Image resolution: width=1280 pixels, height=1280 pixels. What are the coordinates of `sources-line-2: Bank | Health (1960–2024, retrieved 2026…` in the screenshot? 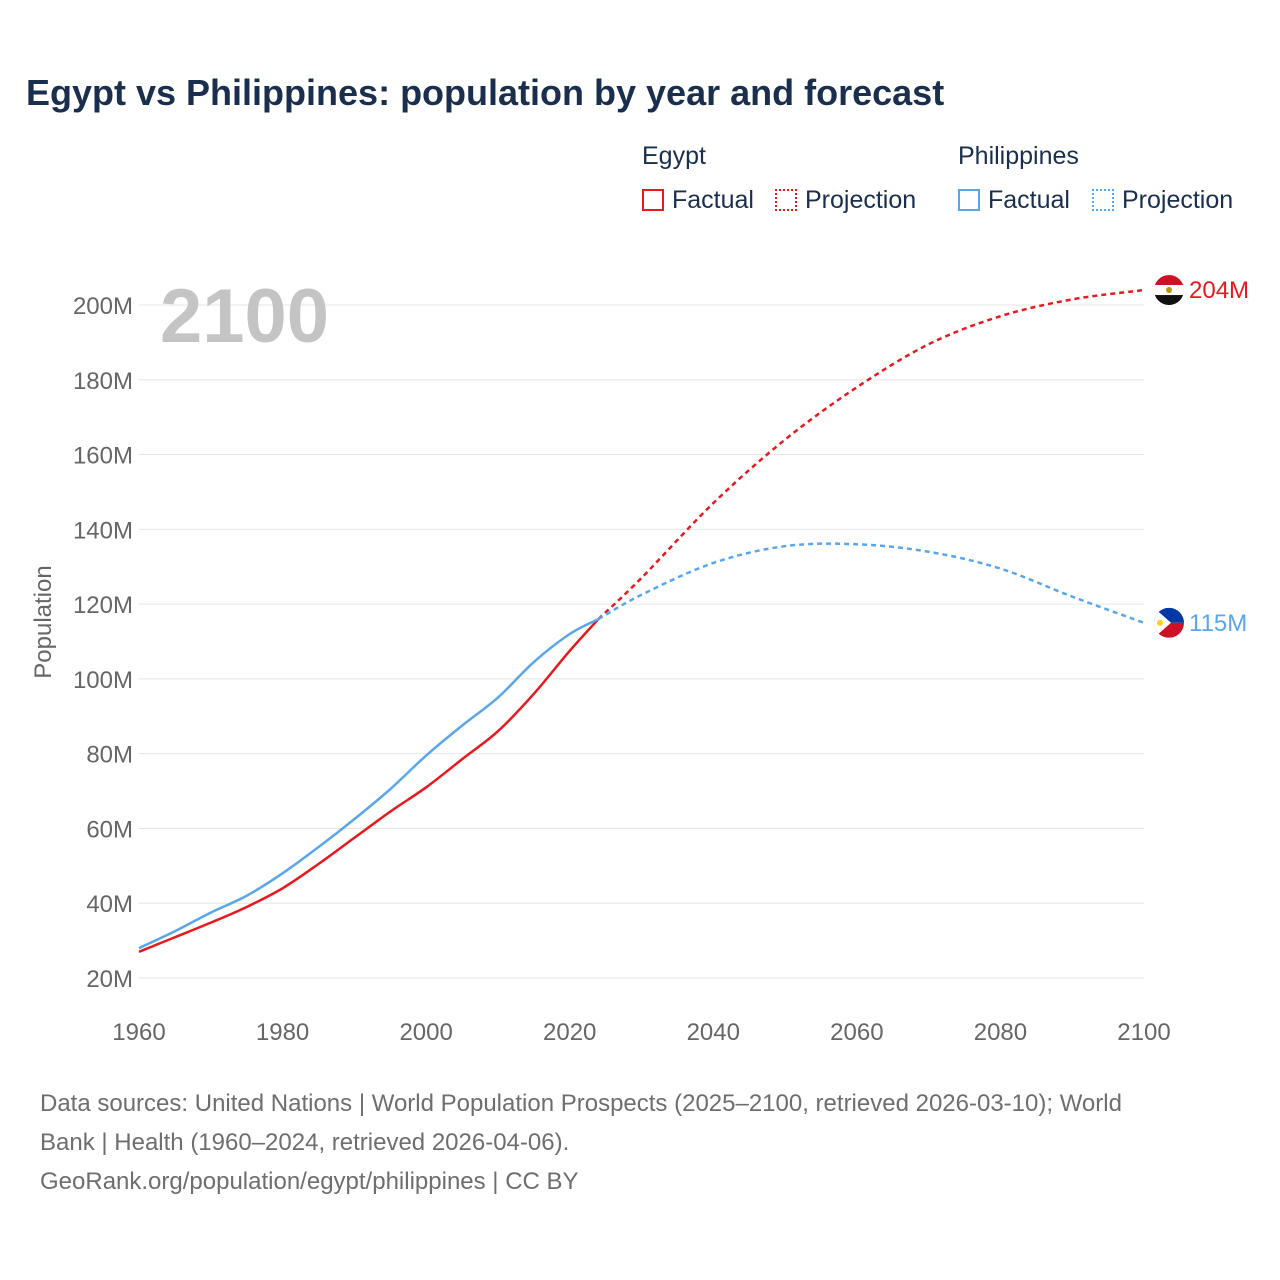 It's located at (305, 1142).